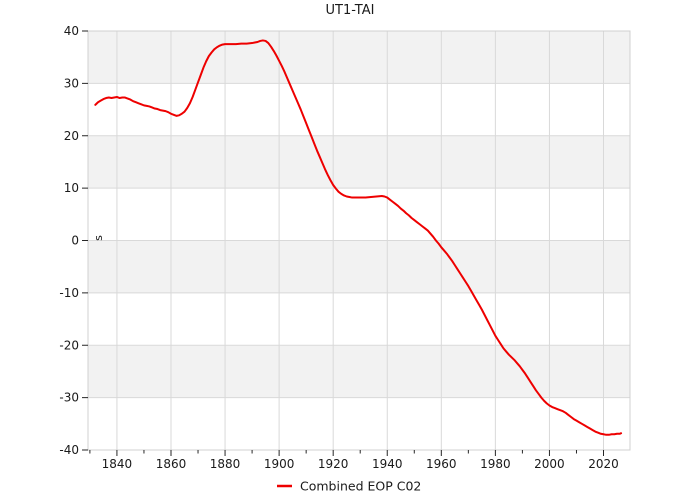 The image size is (700, 500). I want to click on y-tick-label: -30, so click(69, 398).